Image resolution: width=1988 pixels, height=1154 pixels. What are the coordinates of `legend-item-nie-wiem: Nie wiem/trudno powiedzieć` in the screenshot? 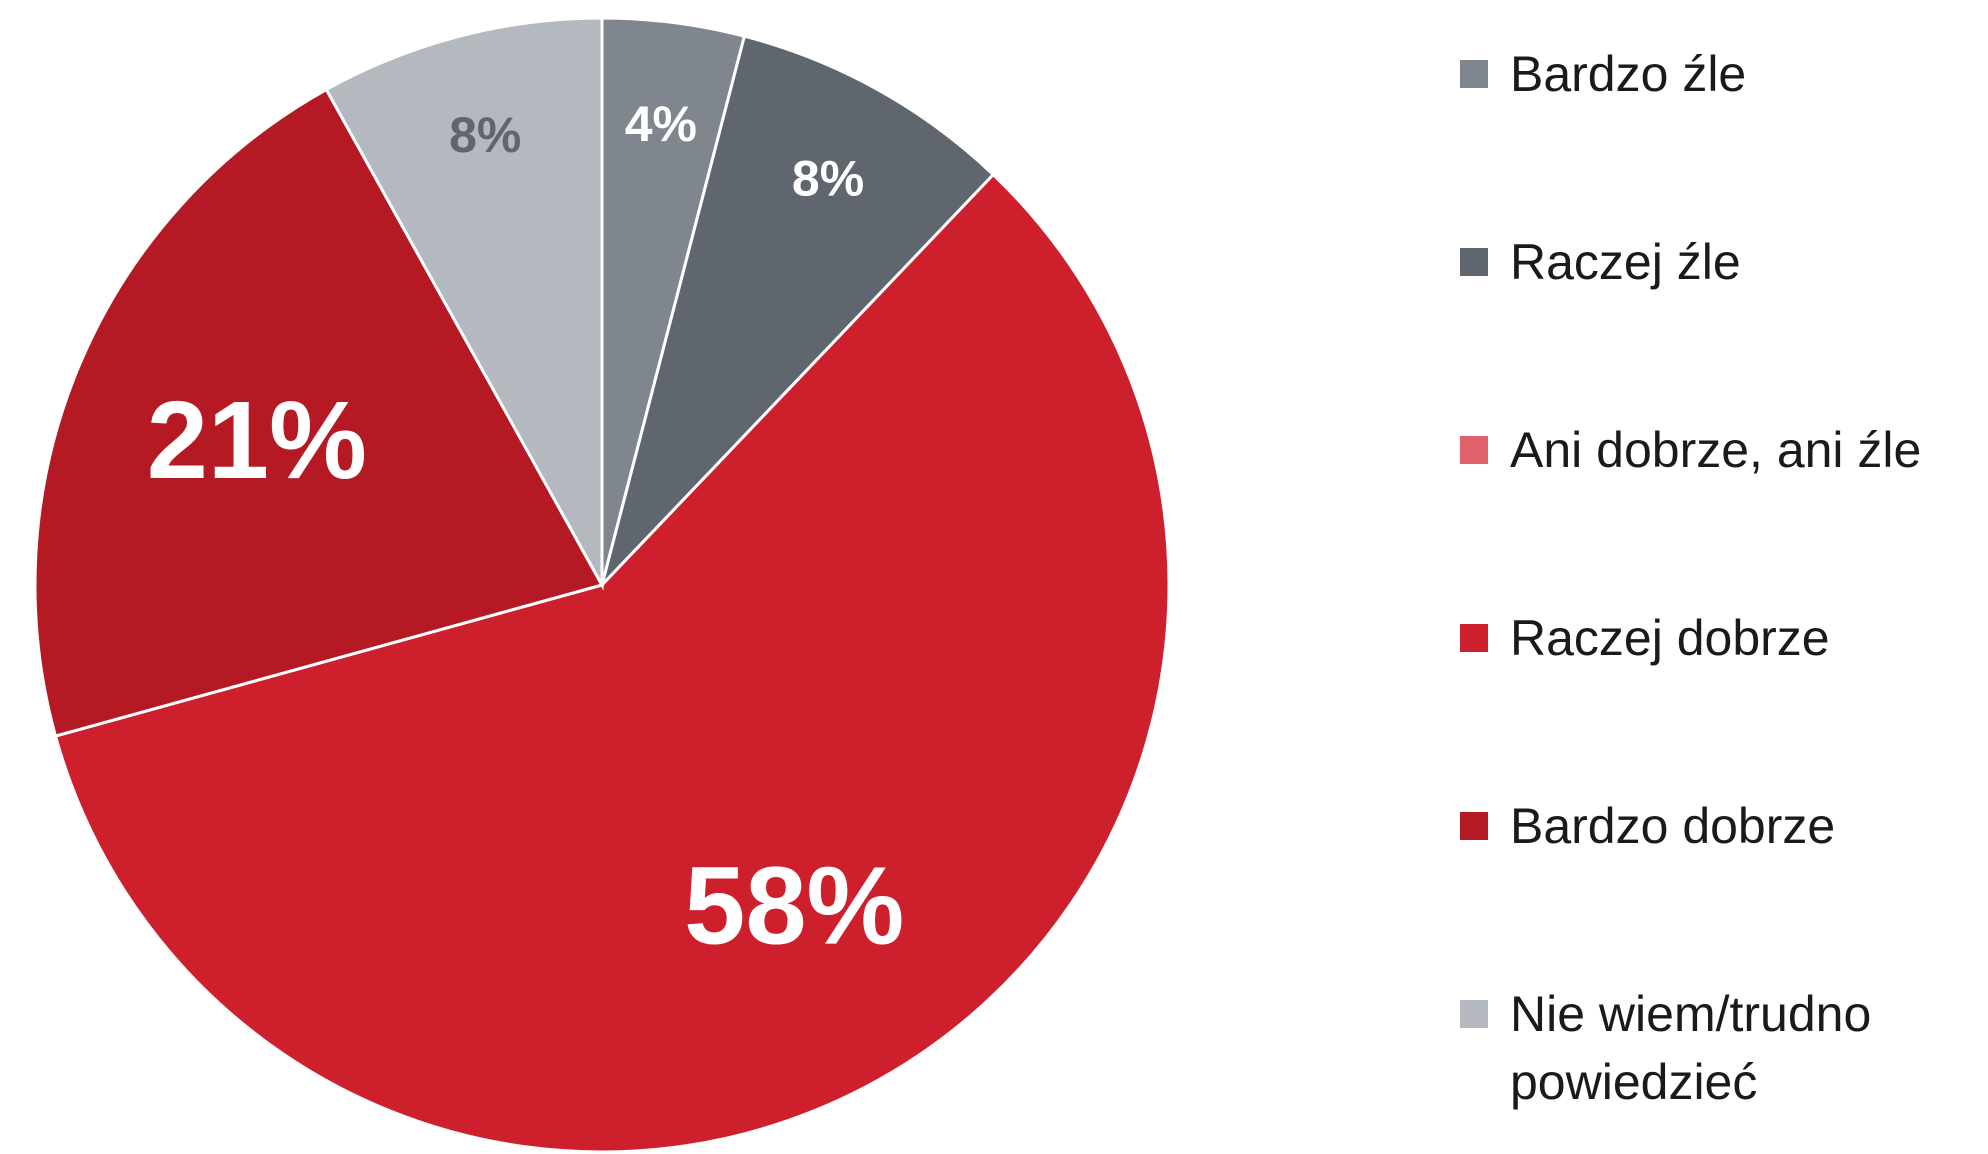 It's located at (1715, 1048).